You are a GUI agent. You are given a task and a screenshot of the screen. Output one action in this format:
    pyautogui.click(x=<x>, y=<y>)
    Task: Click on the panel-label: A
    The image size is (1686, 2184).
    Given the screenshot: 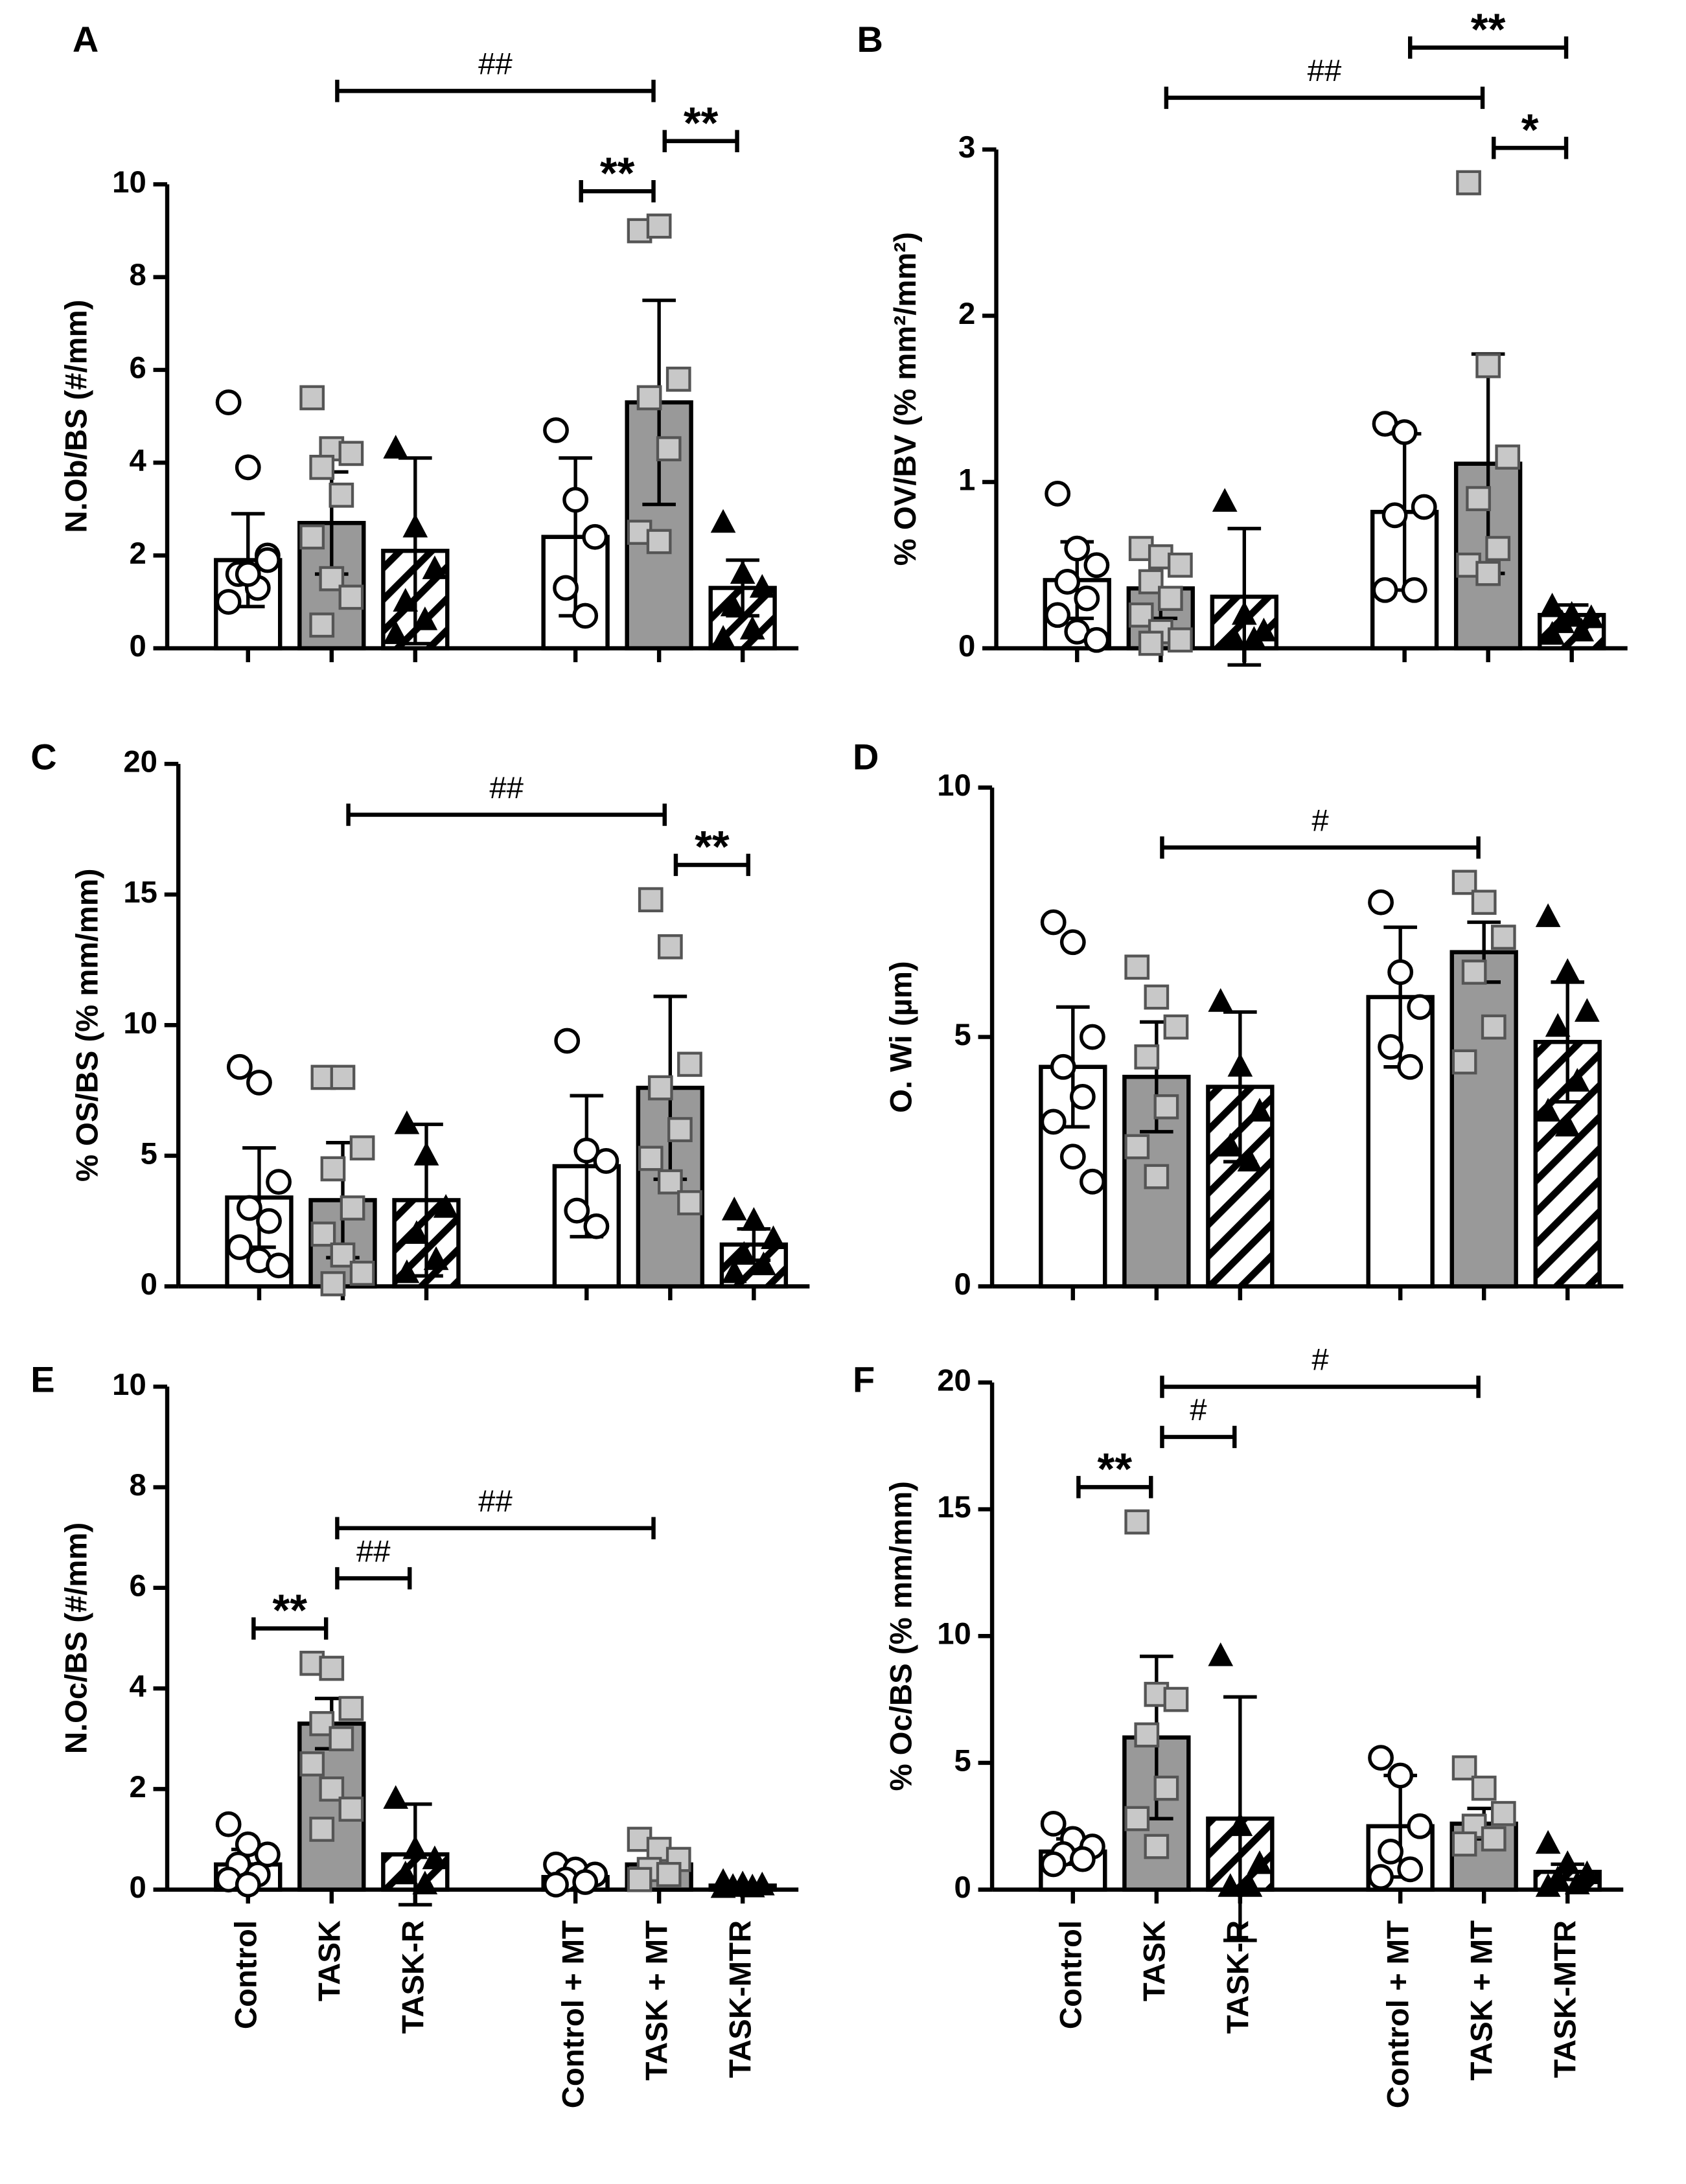 What is the action you would take?
    pyautogui.click(x=85, y=39)
    